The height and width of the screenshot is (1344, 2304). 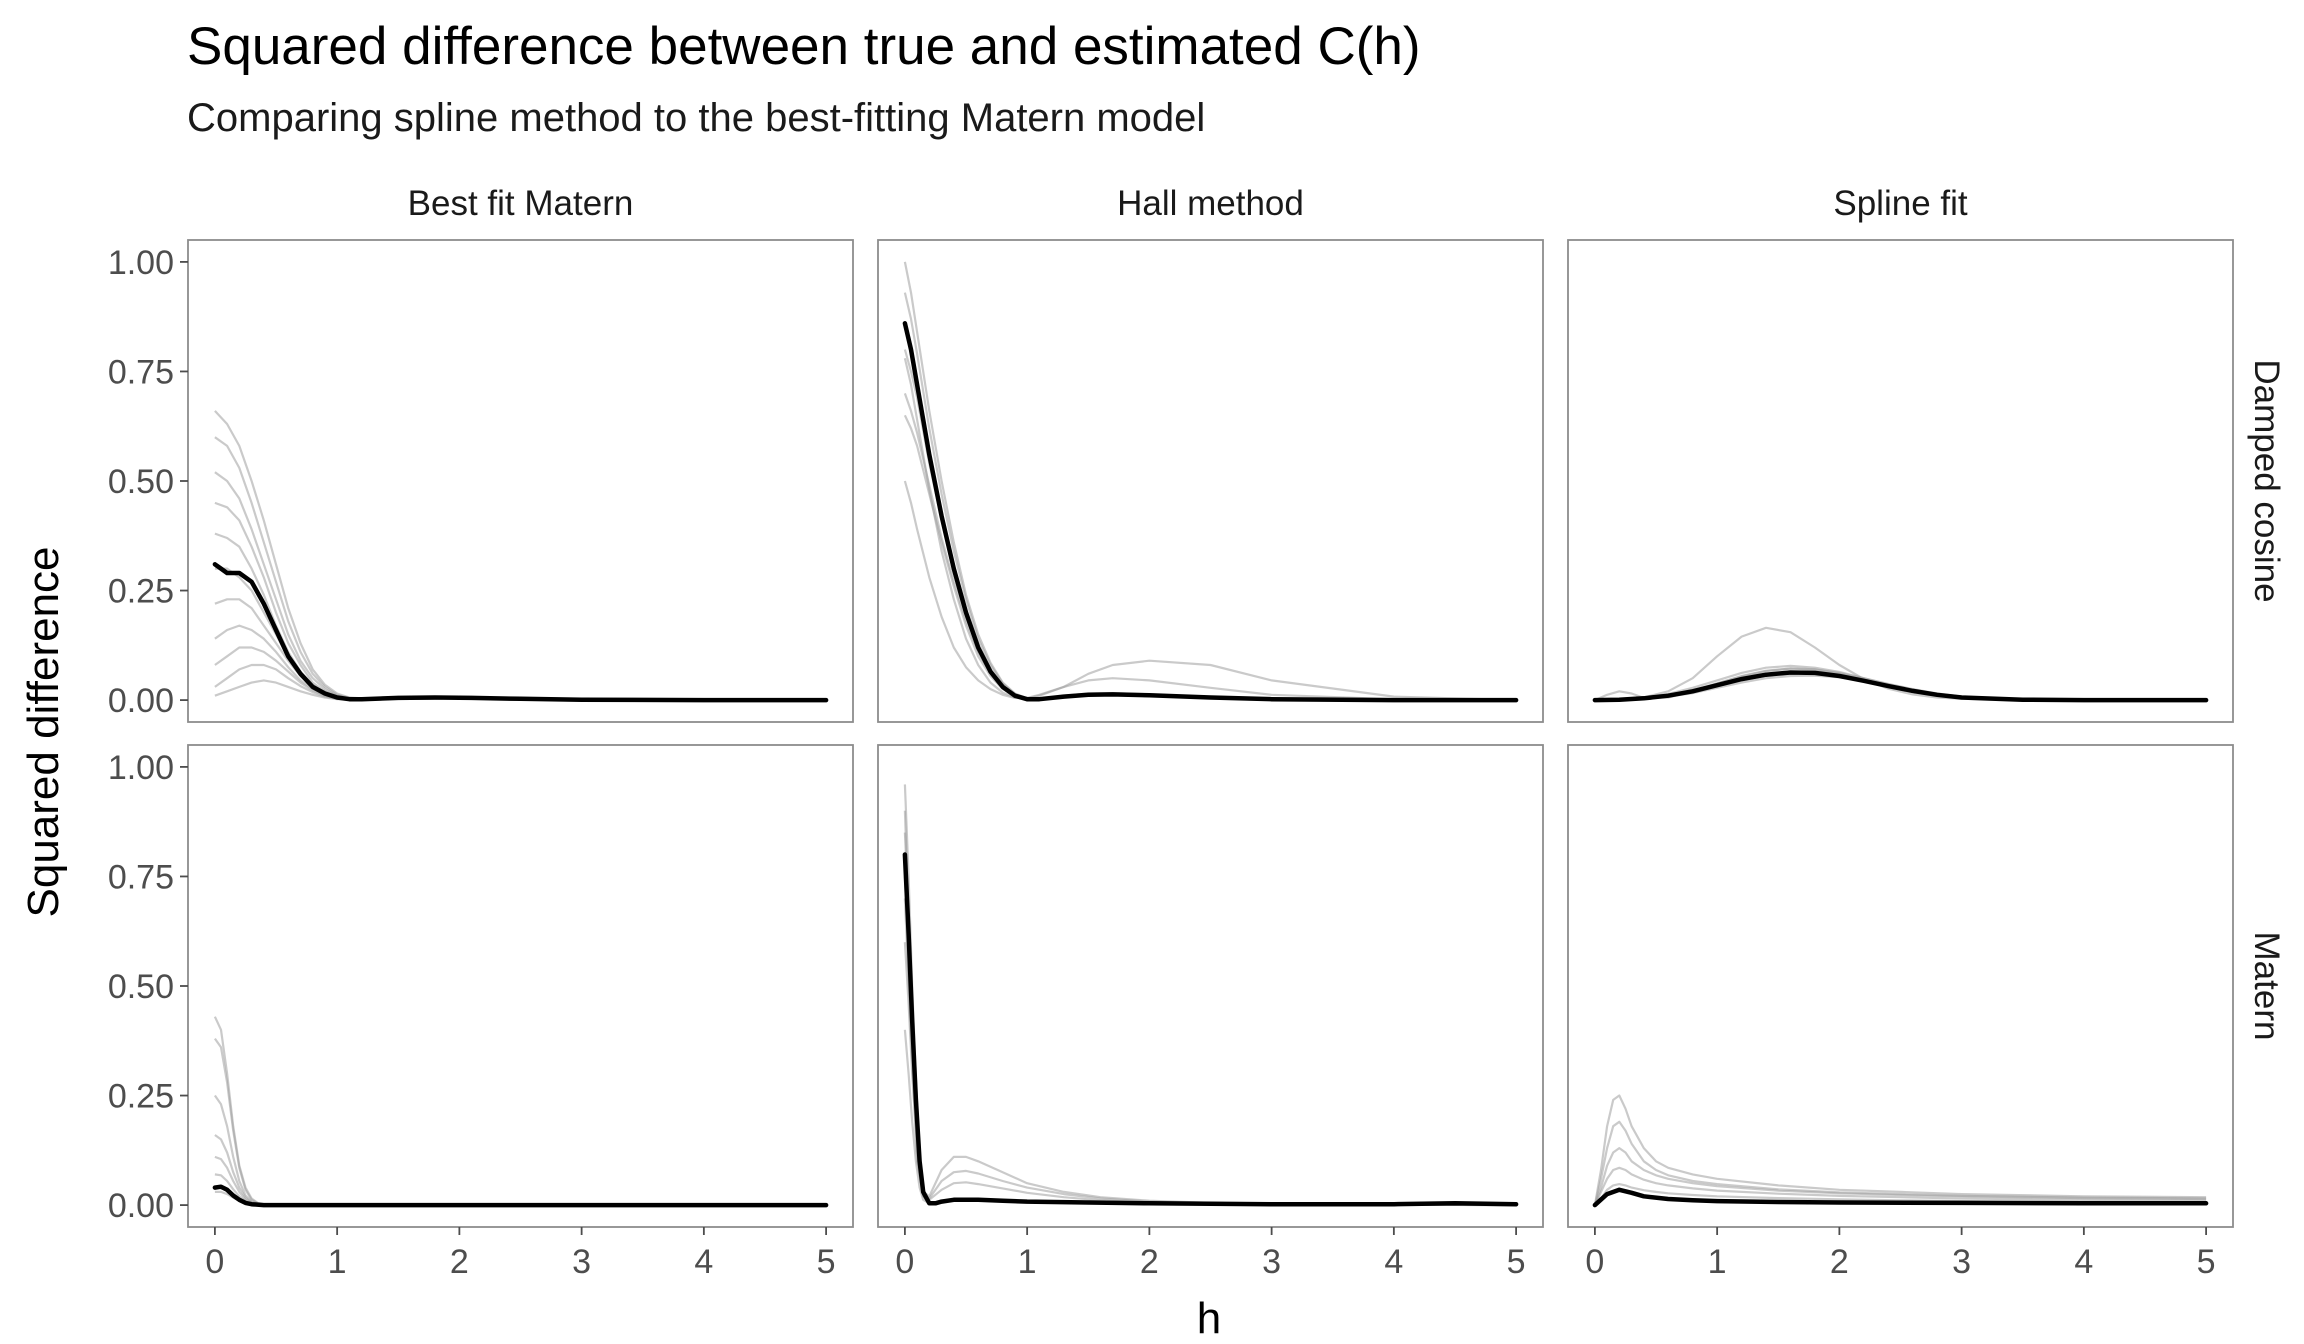 I want to click on panel-hall-method-matern, so click(x=1210, y=986).